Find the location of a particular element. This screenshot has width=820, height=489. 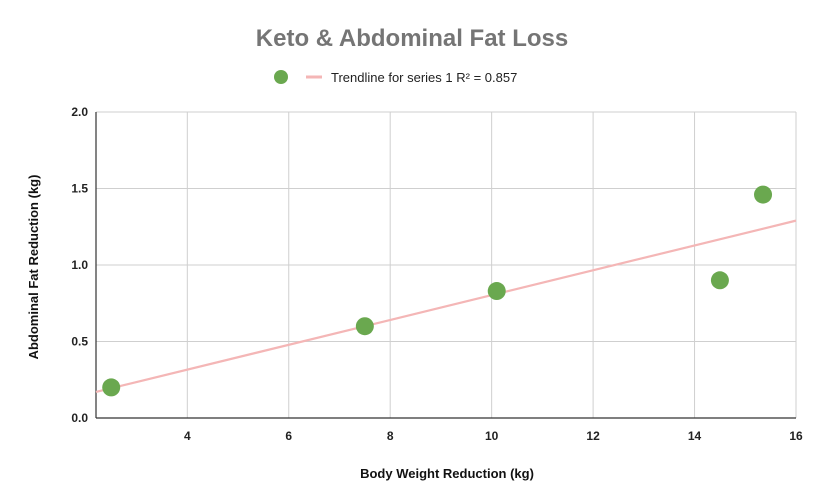

x-tick-label: 16 is located at coordinates (796, 436).